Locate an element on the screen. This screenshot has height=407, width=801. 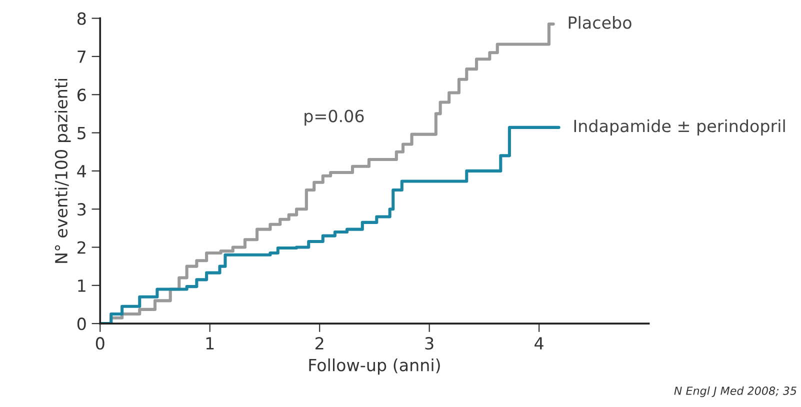
annotation: p=0.06 is located at coordinates (334, 118).